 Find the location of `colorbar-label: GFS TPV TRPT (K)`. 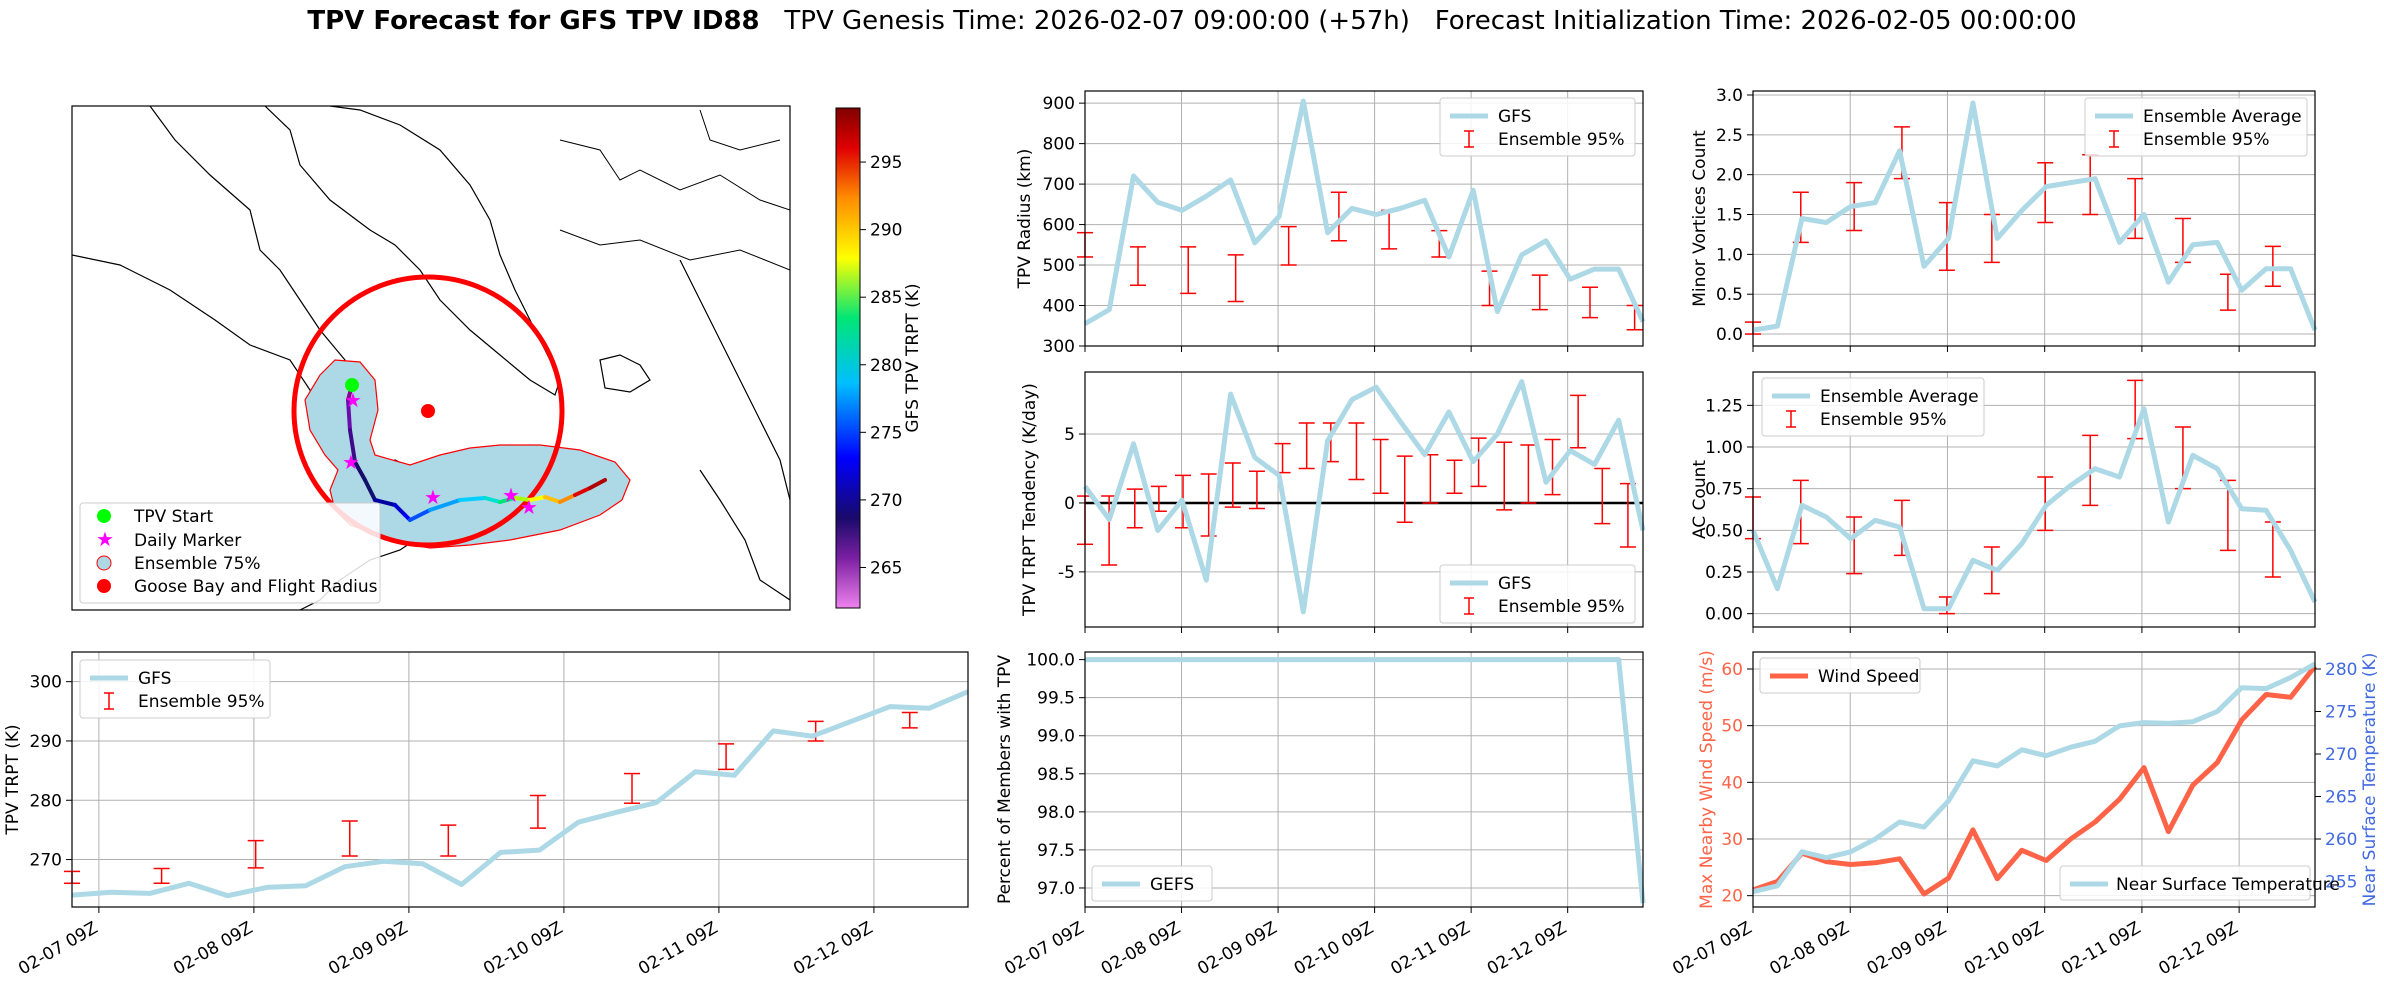

colorbar-label: GFS TPV TRPT (K) is located at coordinates (913, 357).